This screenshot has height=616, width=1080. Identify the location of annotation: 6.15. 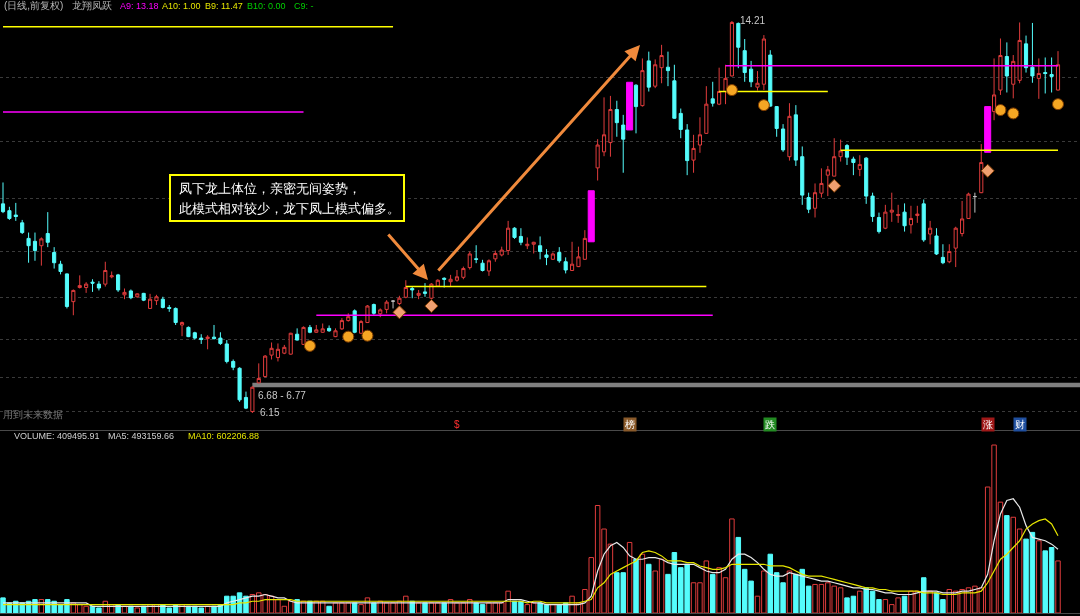
(270, 412).